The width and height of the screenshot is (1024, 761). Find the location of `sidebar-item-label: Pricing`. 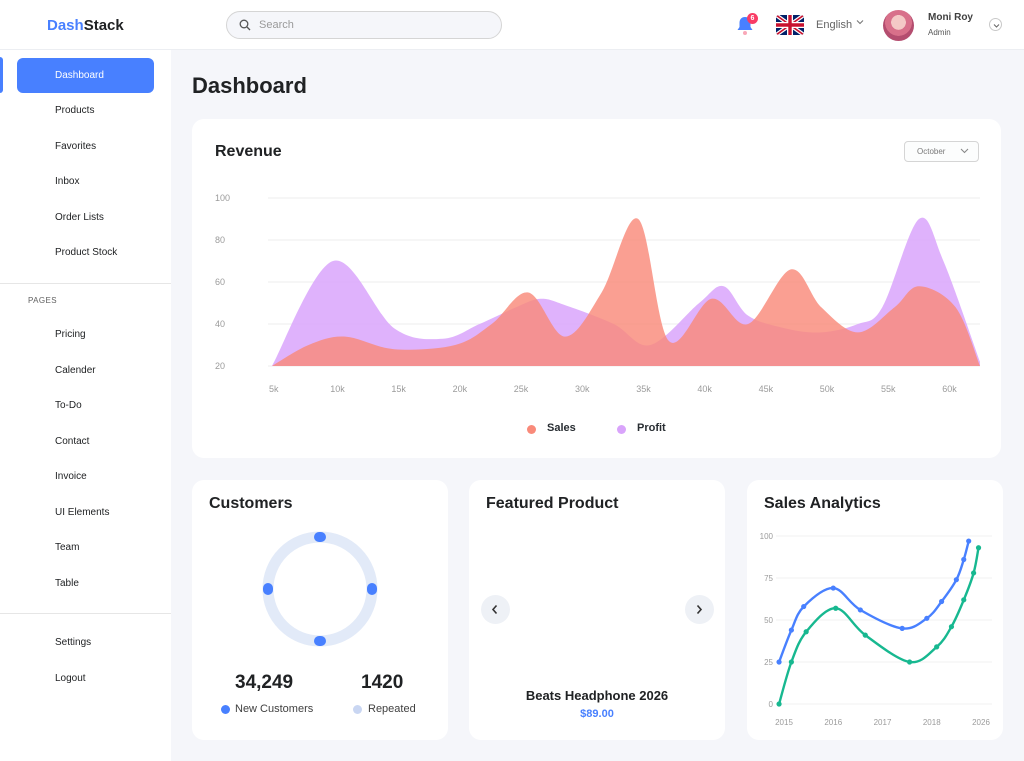

sidebar-item-label: Pricing is located at coordinates (70, 334).